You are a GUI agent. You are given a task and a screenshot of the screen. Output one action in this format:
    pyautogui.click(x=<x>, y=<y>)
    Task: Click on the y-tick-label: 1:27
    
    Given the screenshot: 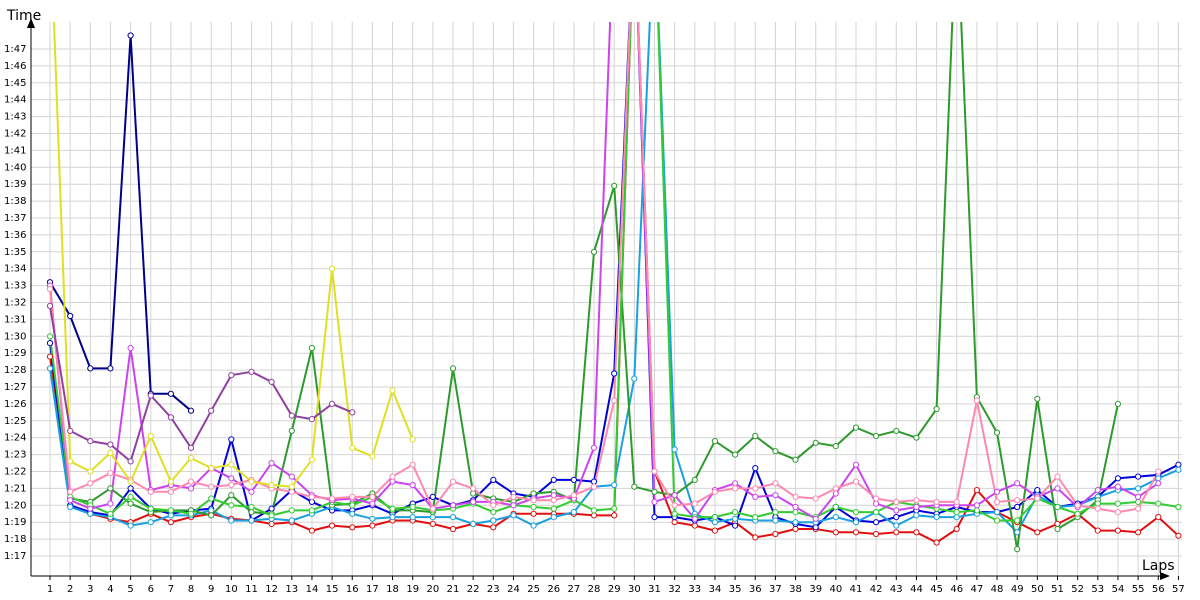 What is the action you would take?
    pyautogui.click(x=15, y=387)
    